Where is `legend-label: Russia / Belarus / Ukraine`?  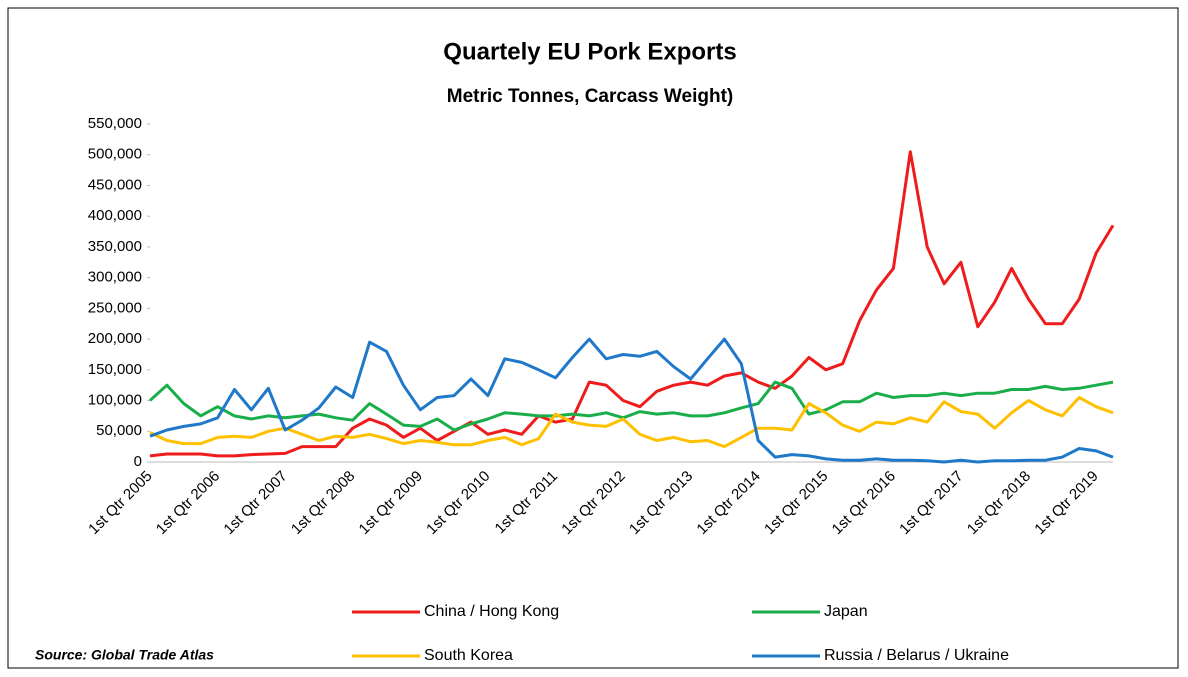 legend-label: Russia / Belarus / Ukraine is located at coordinates (916, 655).